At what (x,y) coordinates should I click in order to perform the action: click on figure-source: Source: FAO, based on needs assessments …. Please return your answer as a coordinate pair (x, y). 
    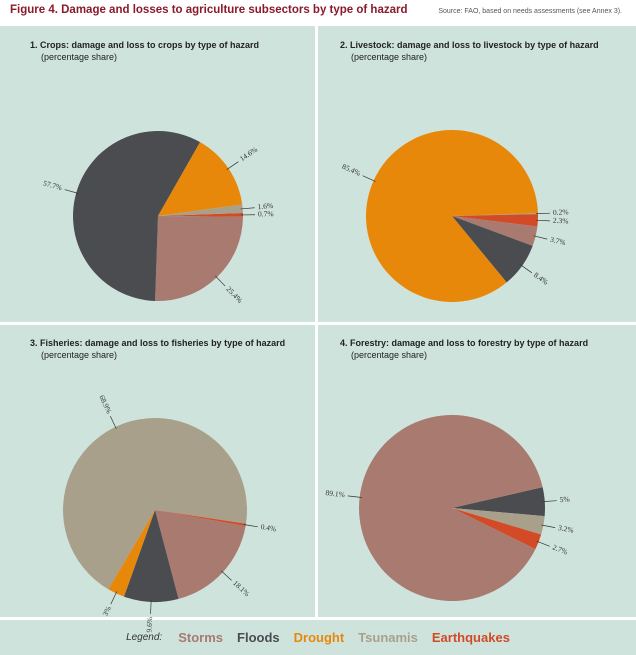
    Looking at the image, I should click on (530, 11).